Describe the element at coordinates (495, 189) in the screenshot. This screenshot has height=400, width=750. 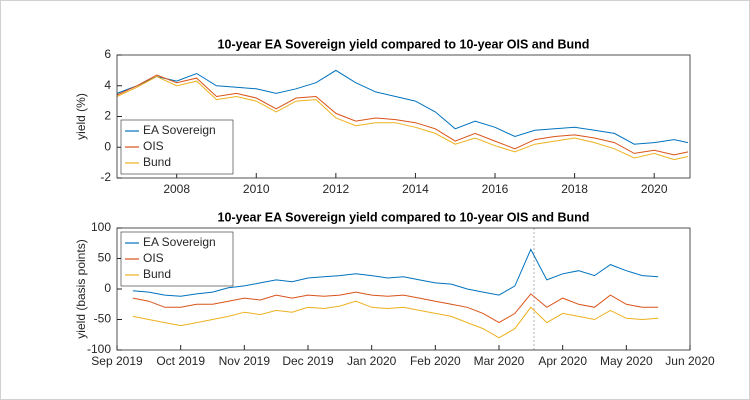
I see `x-tick-label: 2016` at that location.